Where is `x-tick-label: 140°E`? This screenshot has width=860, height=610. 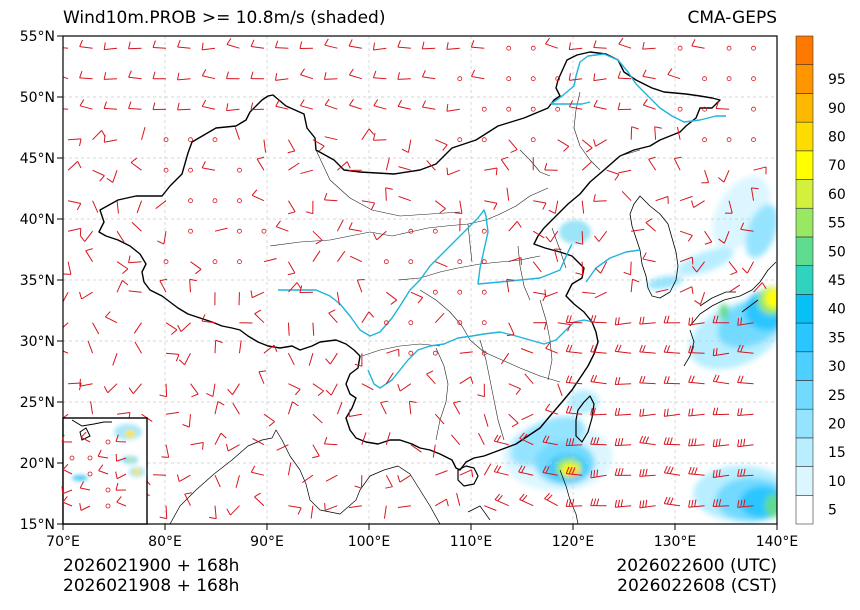 x-tick-label: 140°E is located at coordinates (777, 542).